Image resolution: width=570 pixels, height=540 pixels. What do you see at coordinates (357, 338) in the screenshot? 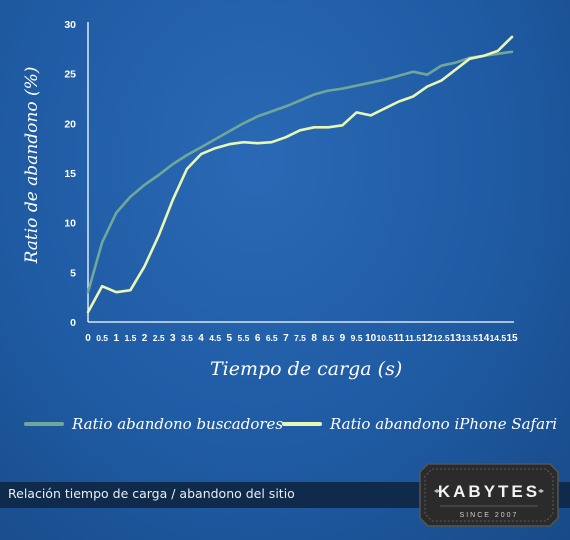
I see `x-tick-label: 9.5` at bounding box center [357, 338].